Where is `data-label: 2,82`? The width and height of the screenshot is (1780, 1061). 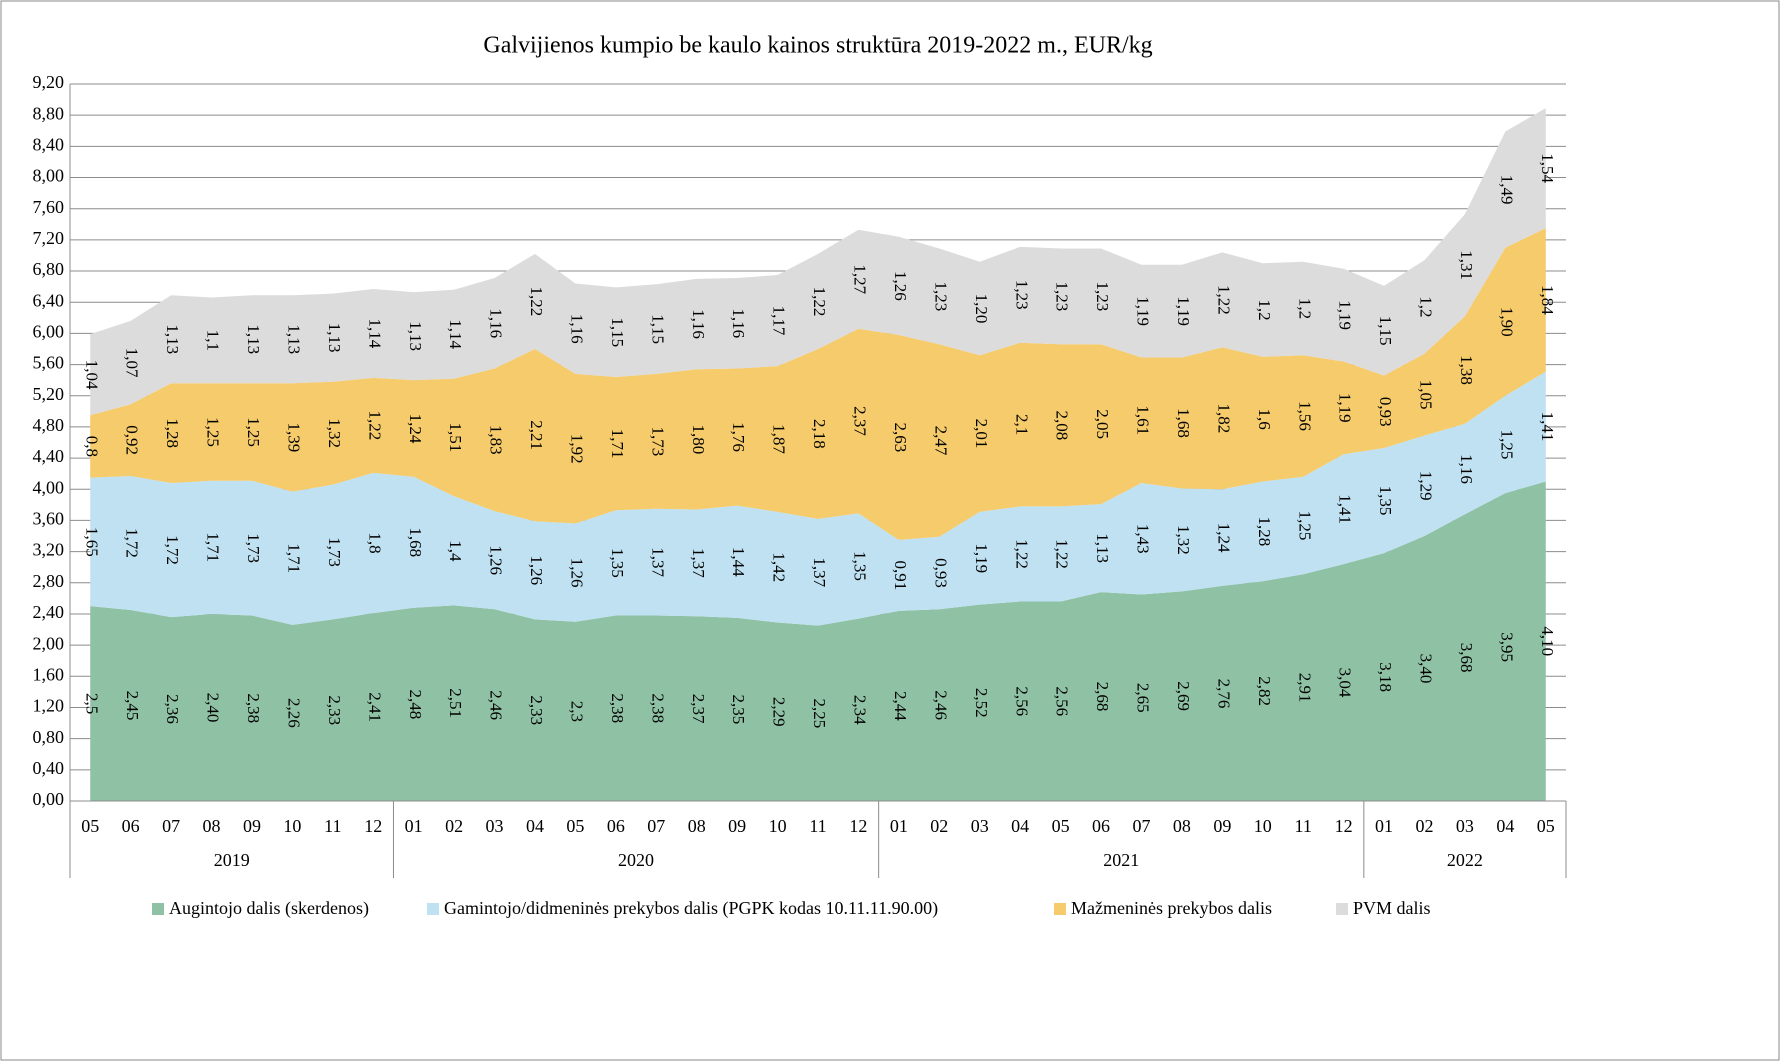 data-label: 2,82 is located at coordinates (1264, 691).